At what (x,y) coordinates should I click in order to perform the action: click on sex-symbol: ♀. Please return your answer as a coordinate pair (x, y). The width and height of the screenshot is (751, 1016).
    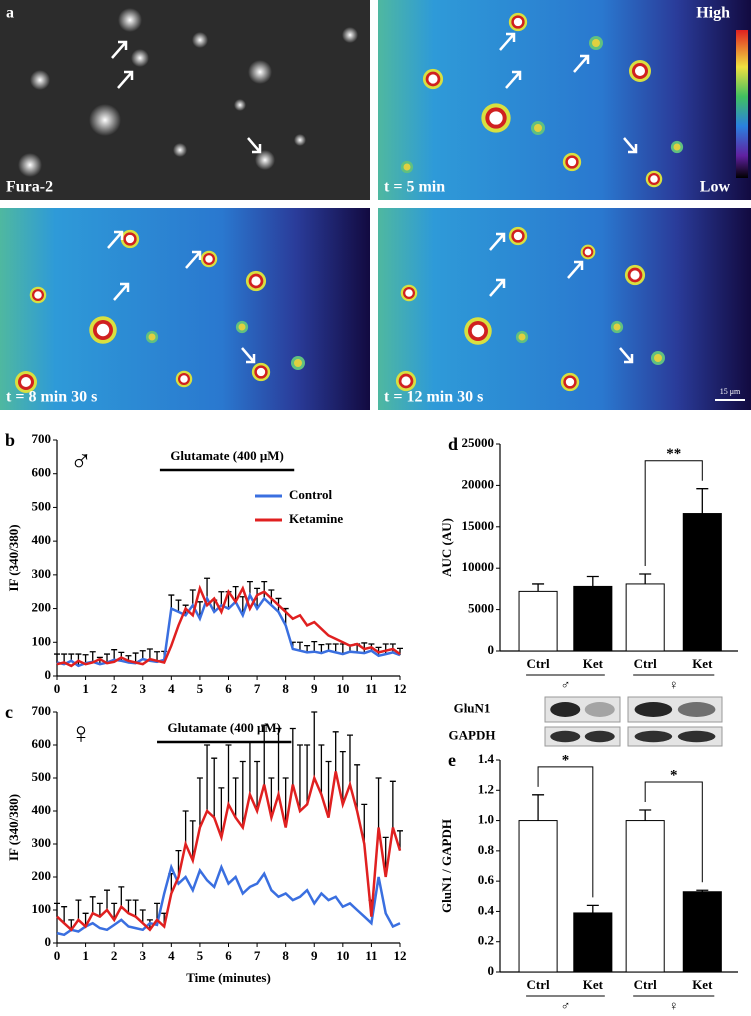
    Looking at the image, I should click on (81, 733).